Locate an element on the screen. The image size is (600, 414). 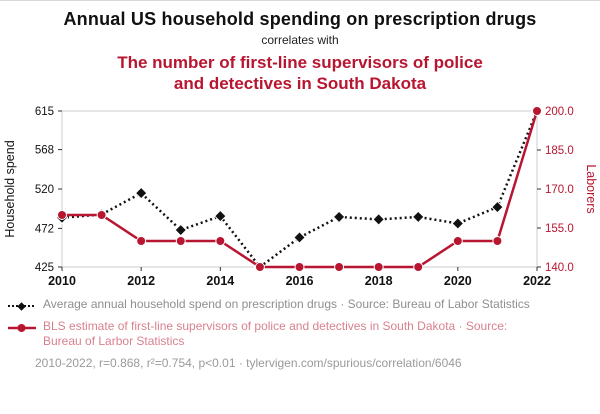
x-axis-tick-label: 2010 is located at coordinates (62, 281).